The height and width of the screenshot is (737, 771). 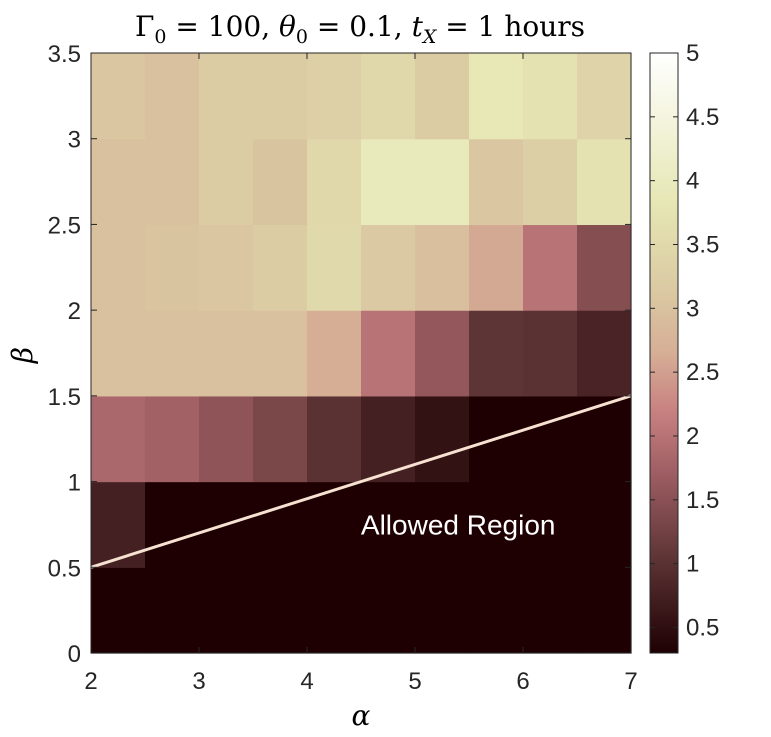 What do you see at coordinates (522, 681) in the screenshot?
I see `x-tick-label: 6` at bounding box center [522, 681].